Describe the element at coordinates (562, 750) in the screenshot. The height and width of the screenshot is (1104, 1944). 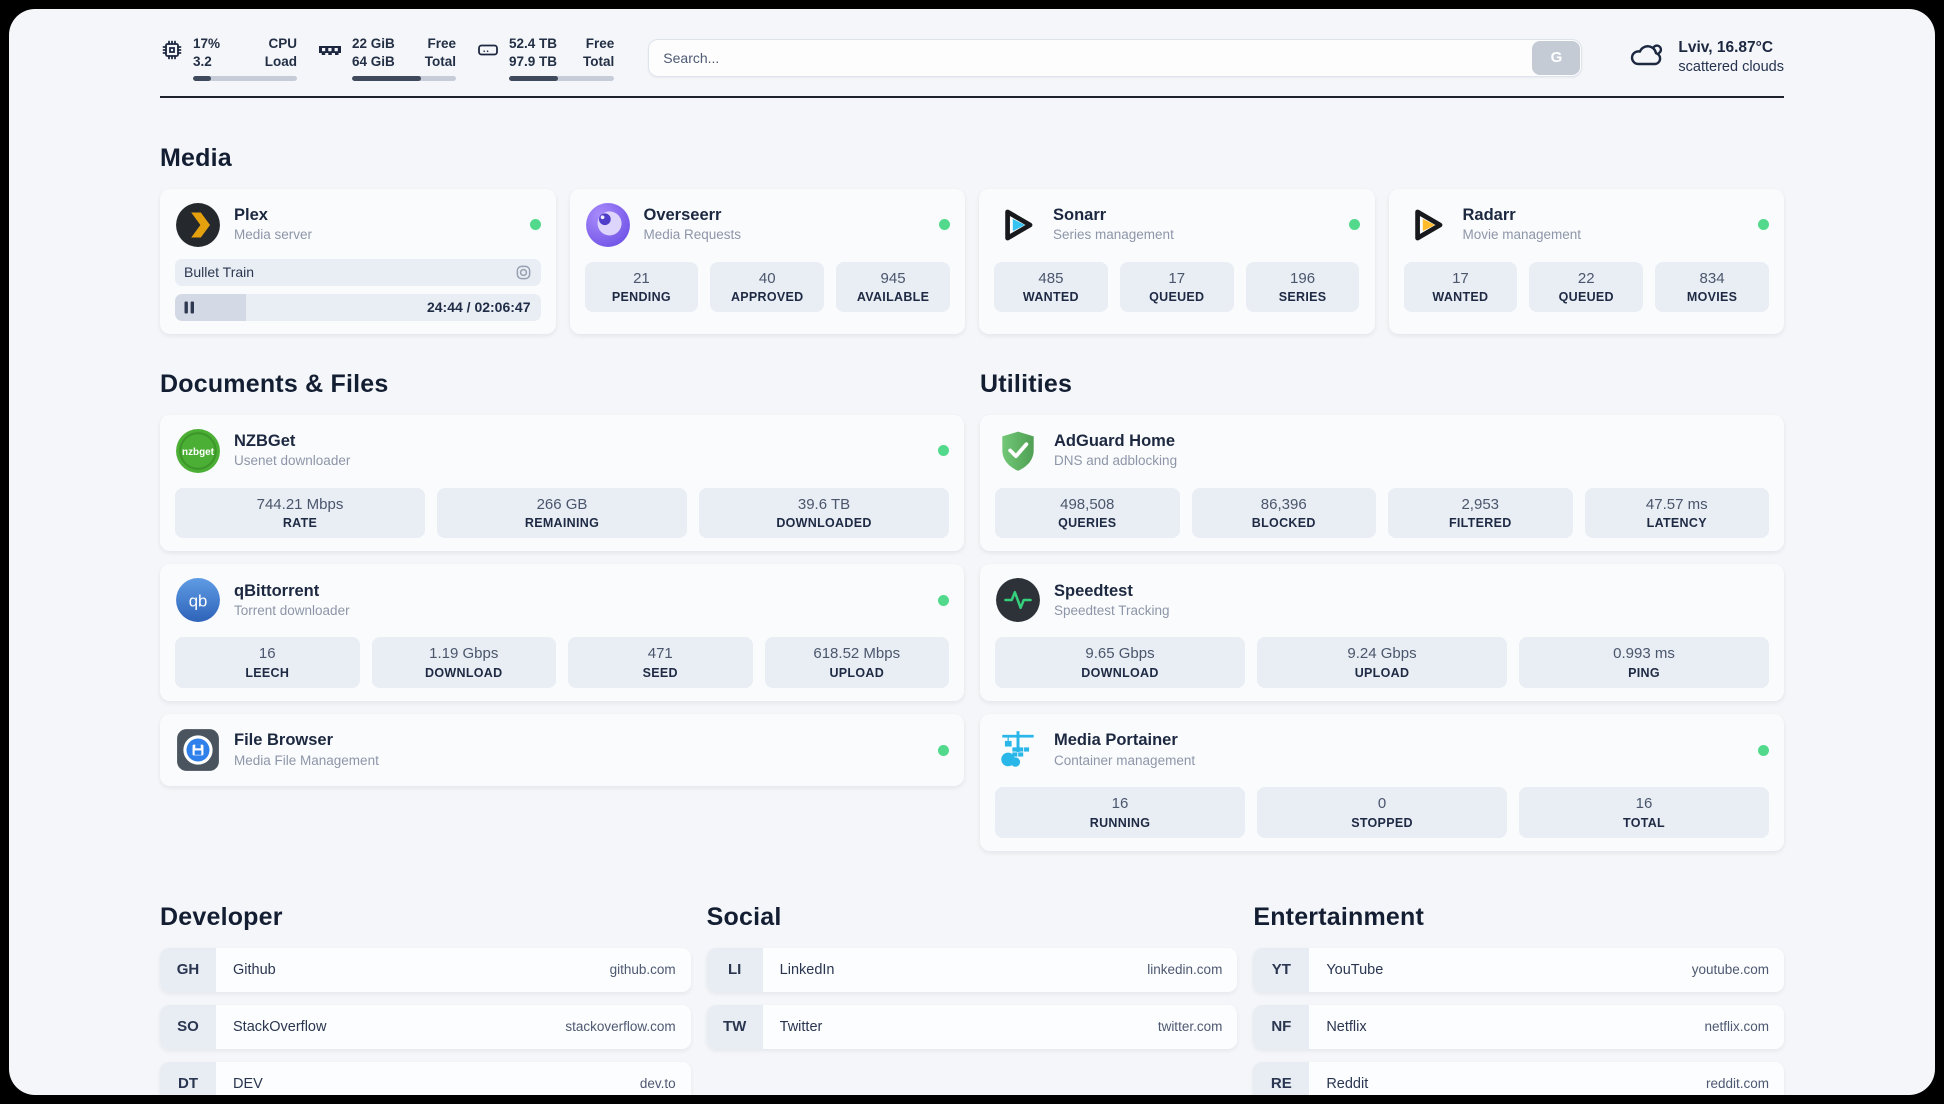
I see `app-card-filebrowser: File Browser Media File Management` at that location.